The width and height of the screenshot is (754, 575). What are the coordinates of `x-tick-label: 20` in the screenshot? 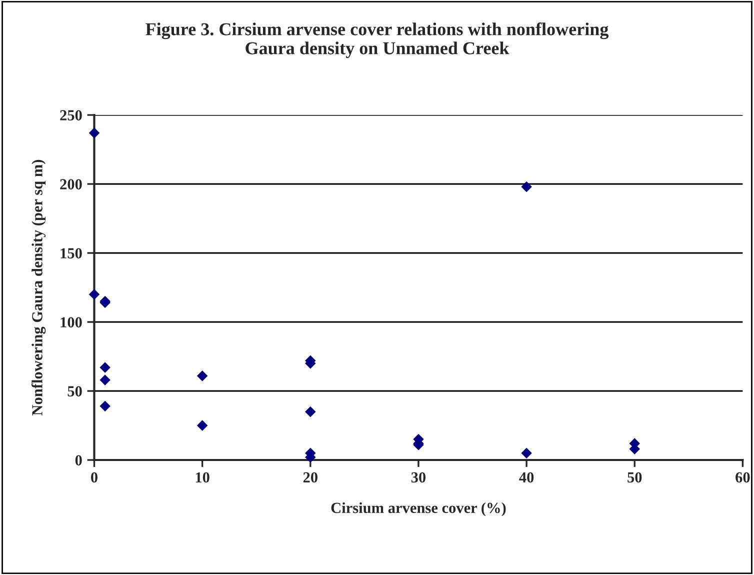 It's located at (310, 477).